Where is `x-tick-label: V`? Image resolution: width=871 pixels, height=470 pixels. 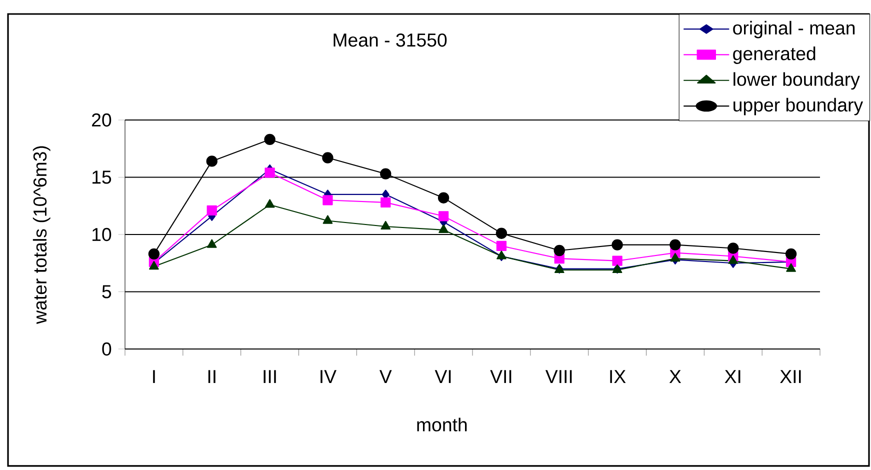 x-tick-label: V is located at coordinates (385, 376).